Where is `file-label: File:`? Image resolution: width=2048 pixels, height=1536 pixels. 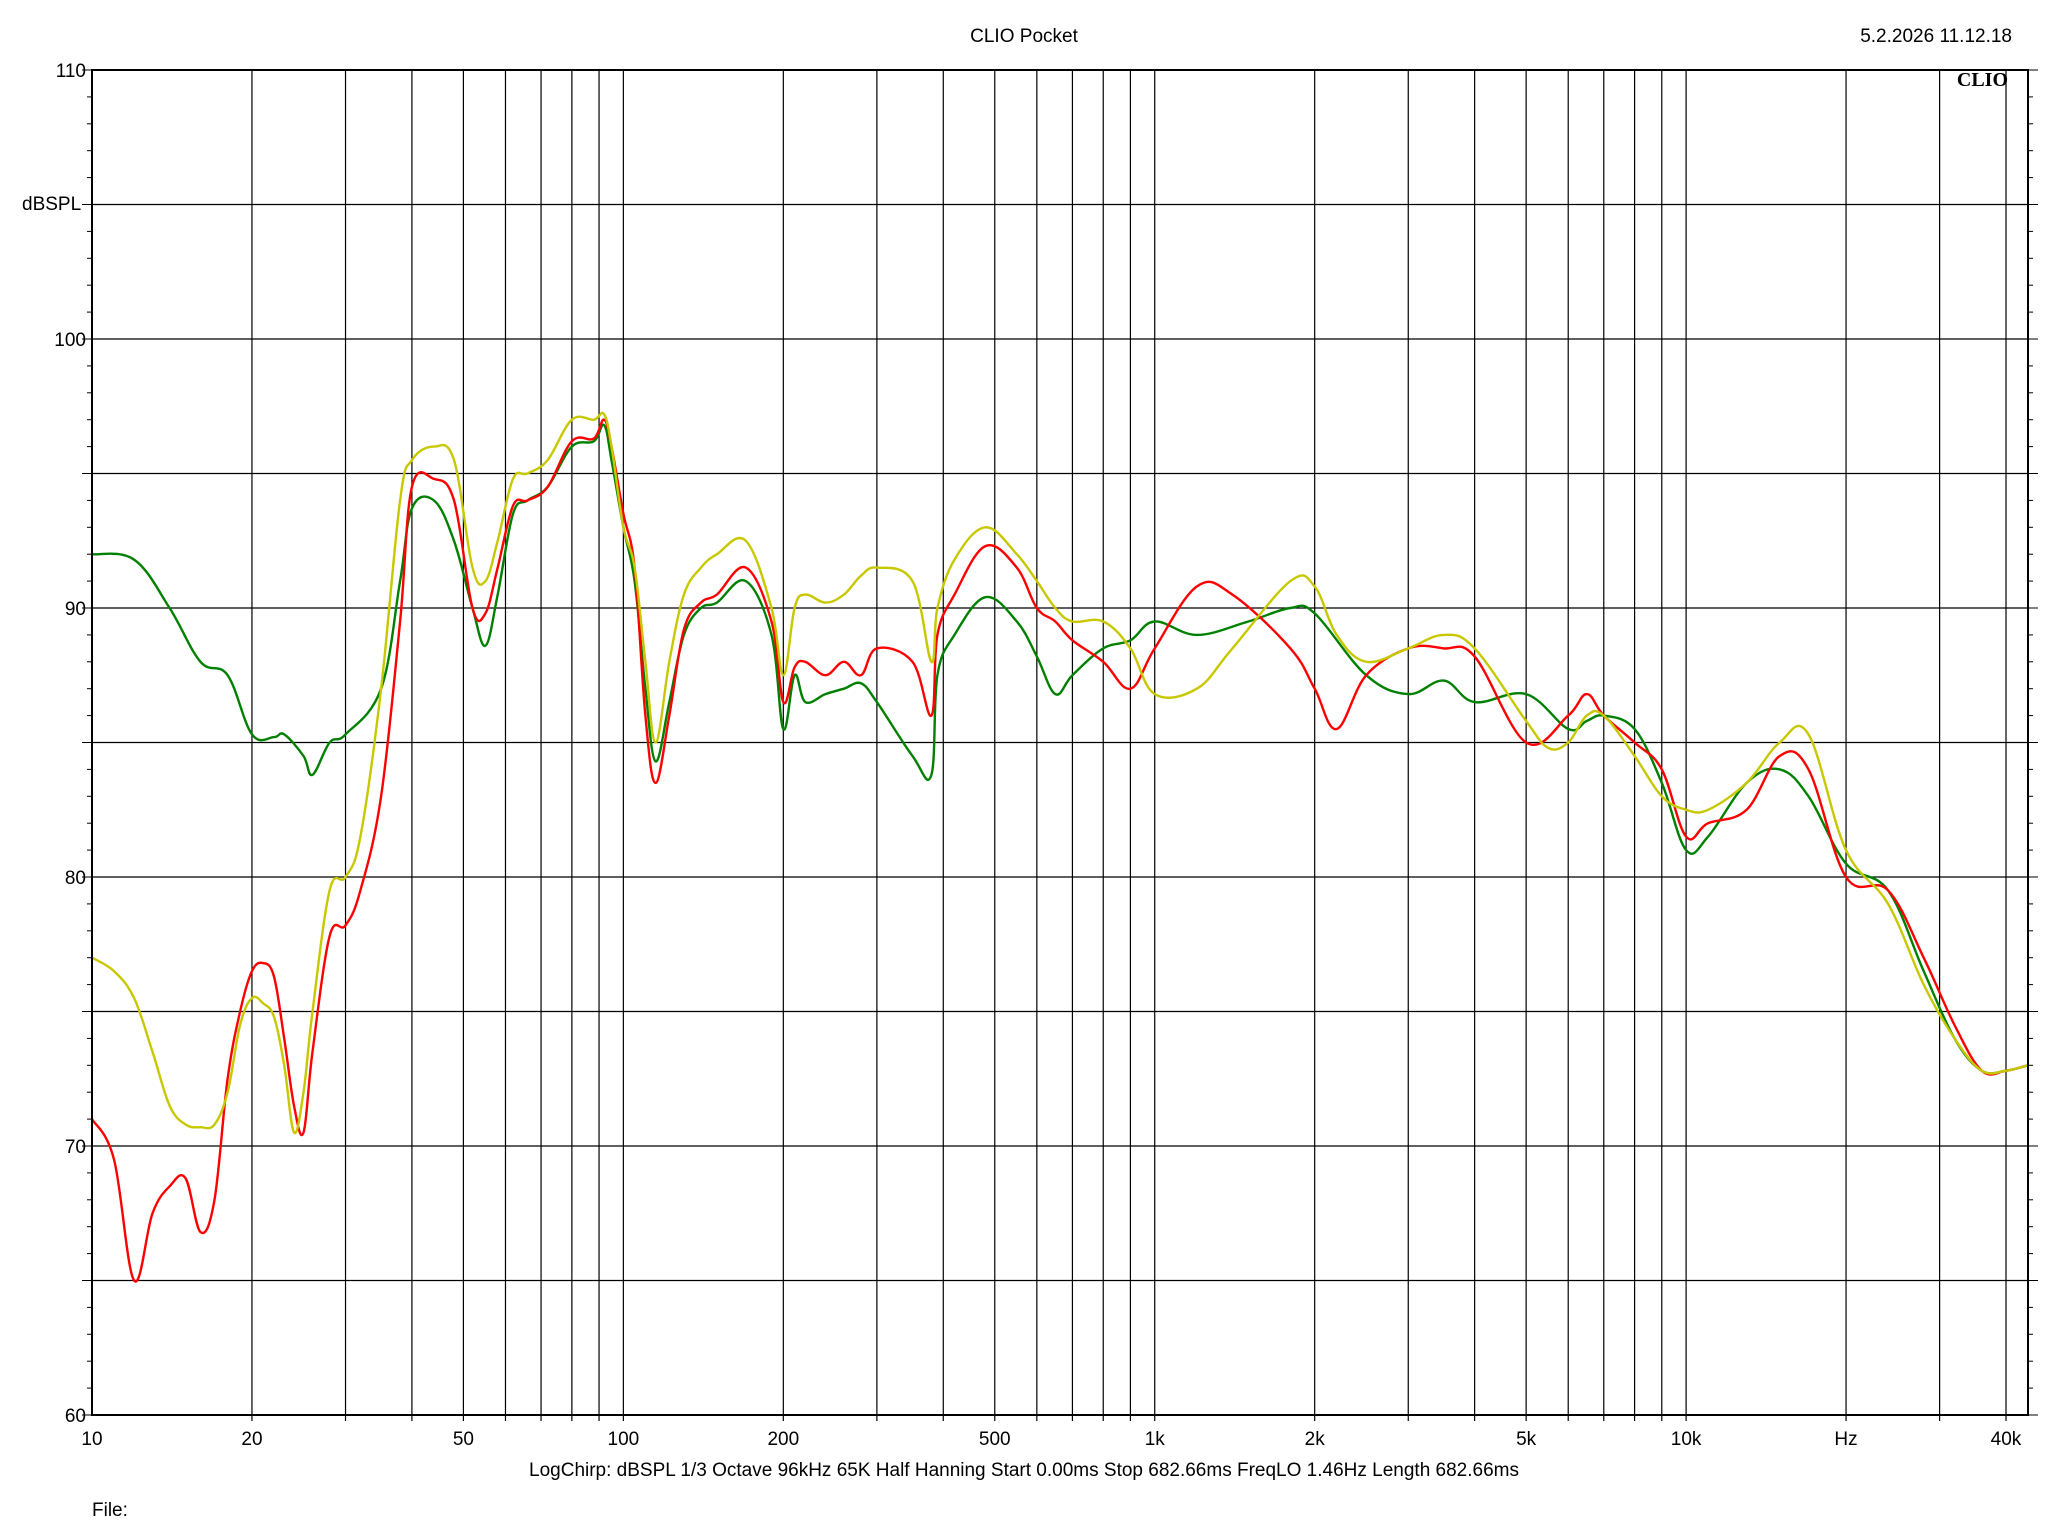
file-label: File: is located at coordinates (110, 1510).